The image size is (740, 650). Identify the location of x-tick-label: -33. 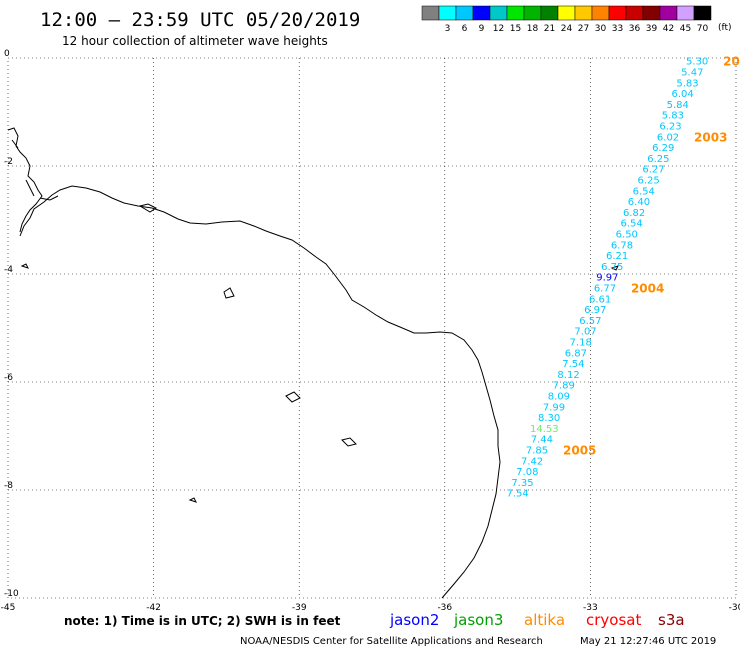
(590, 608).